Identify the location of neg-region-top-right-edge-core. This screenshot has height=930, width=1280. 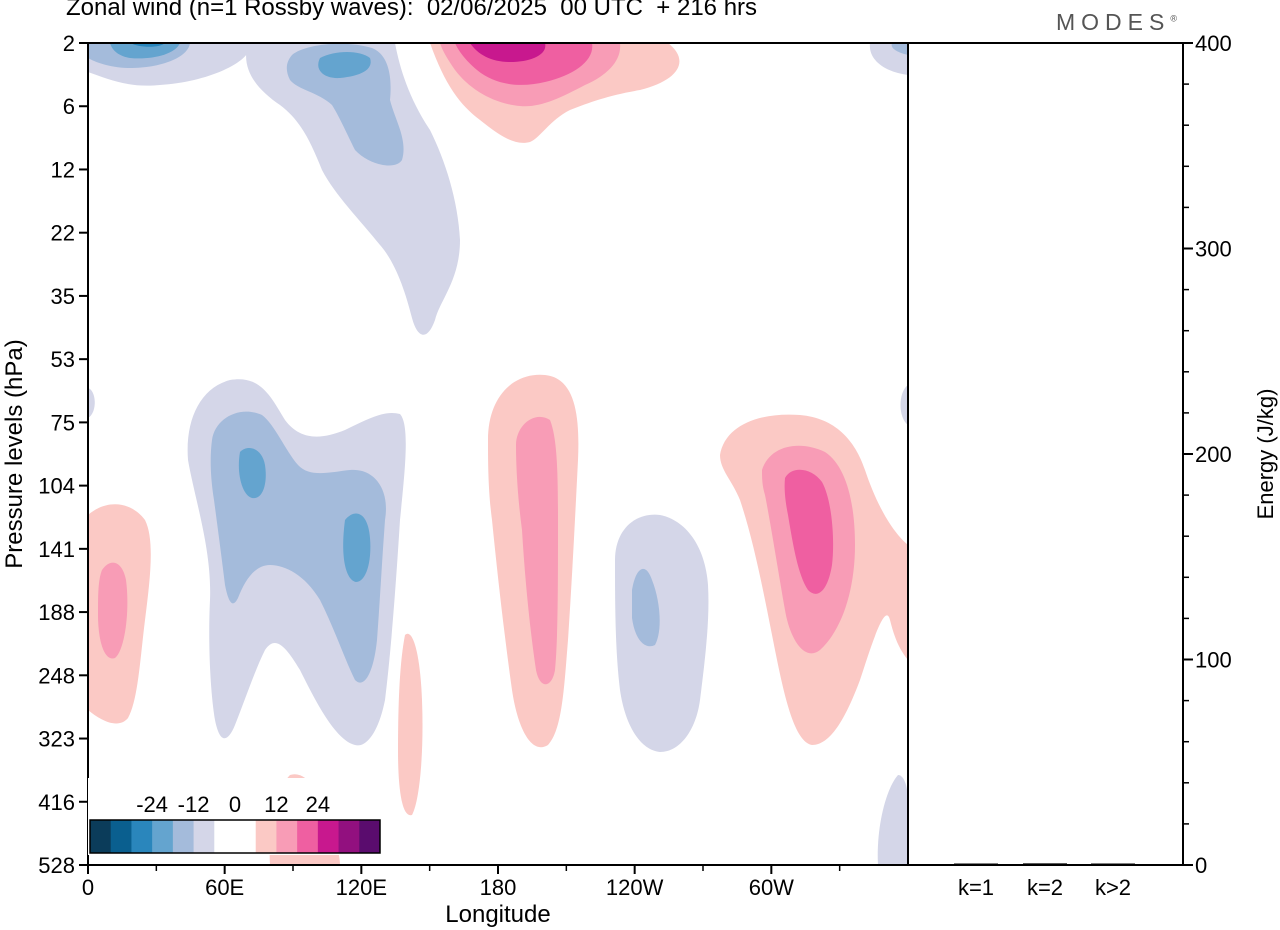
(899, 49).